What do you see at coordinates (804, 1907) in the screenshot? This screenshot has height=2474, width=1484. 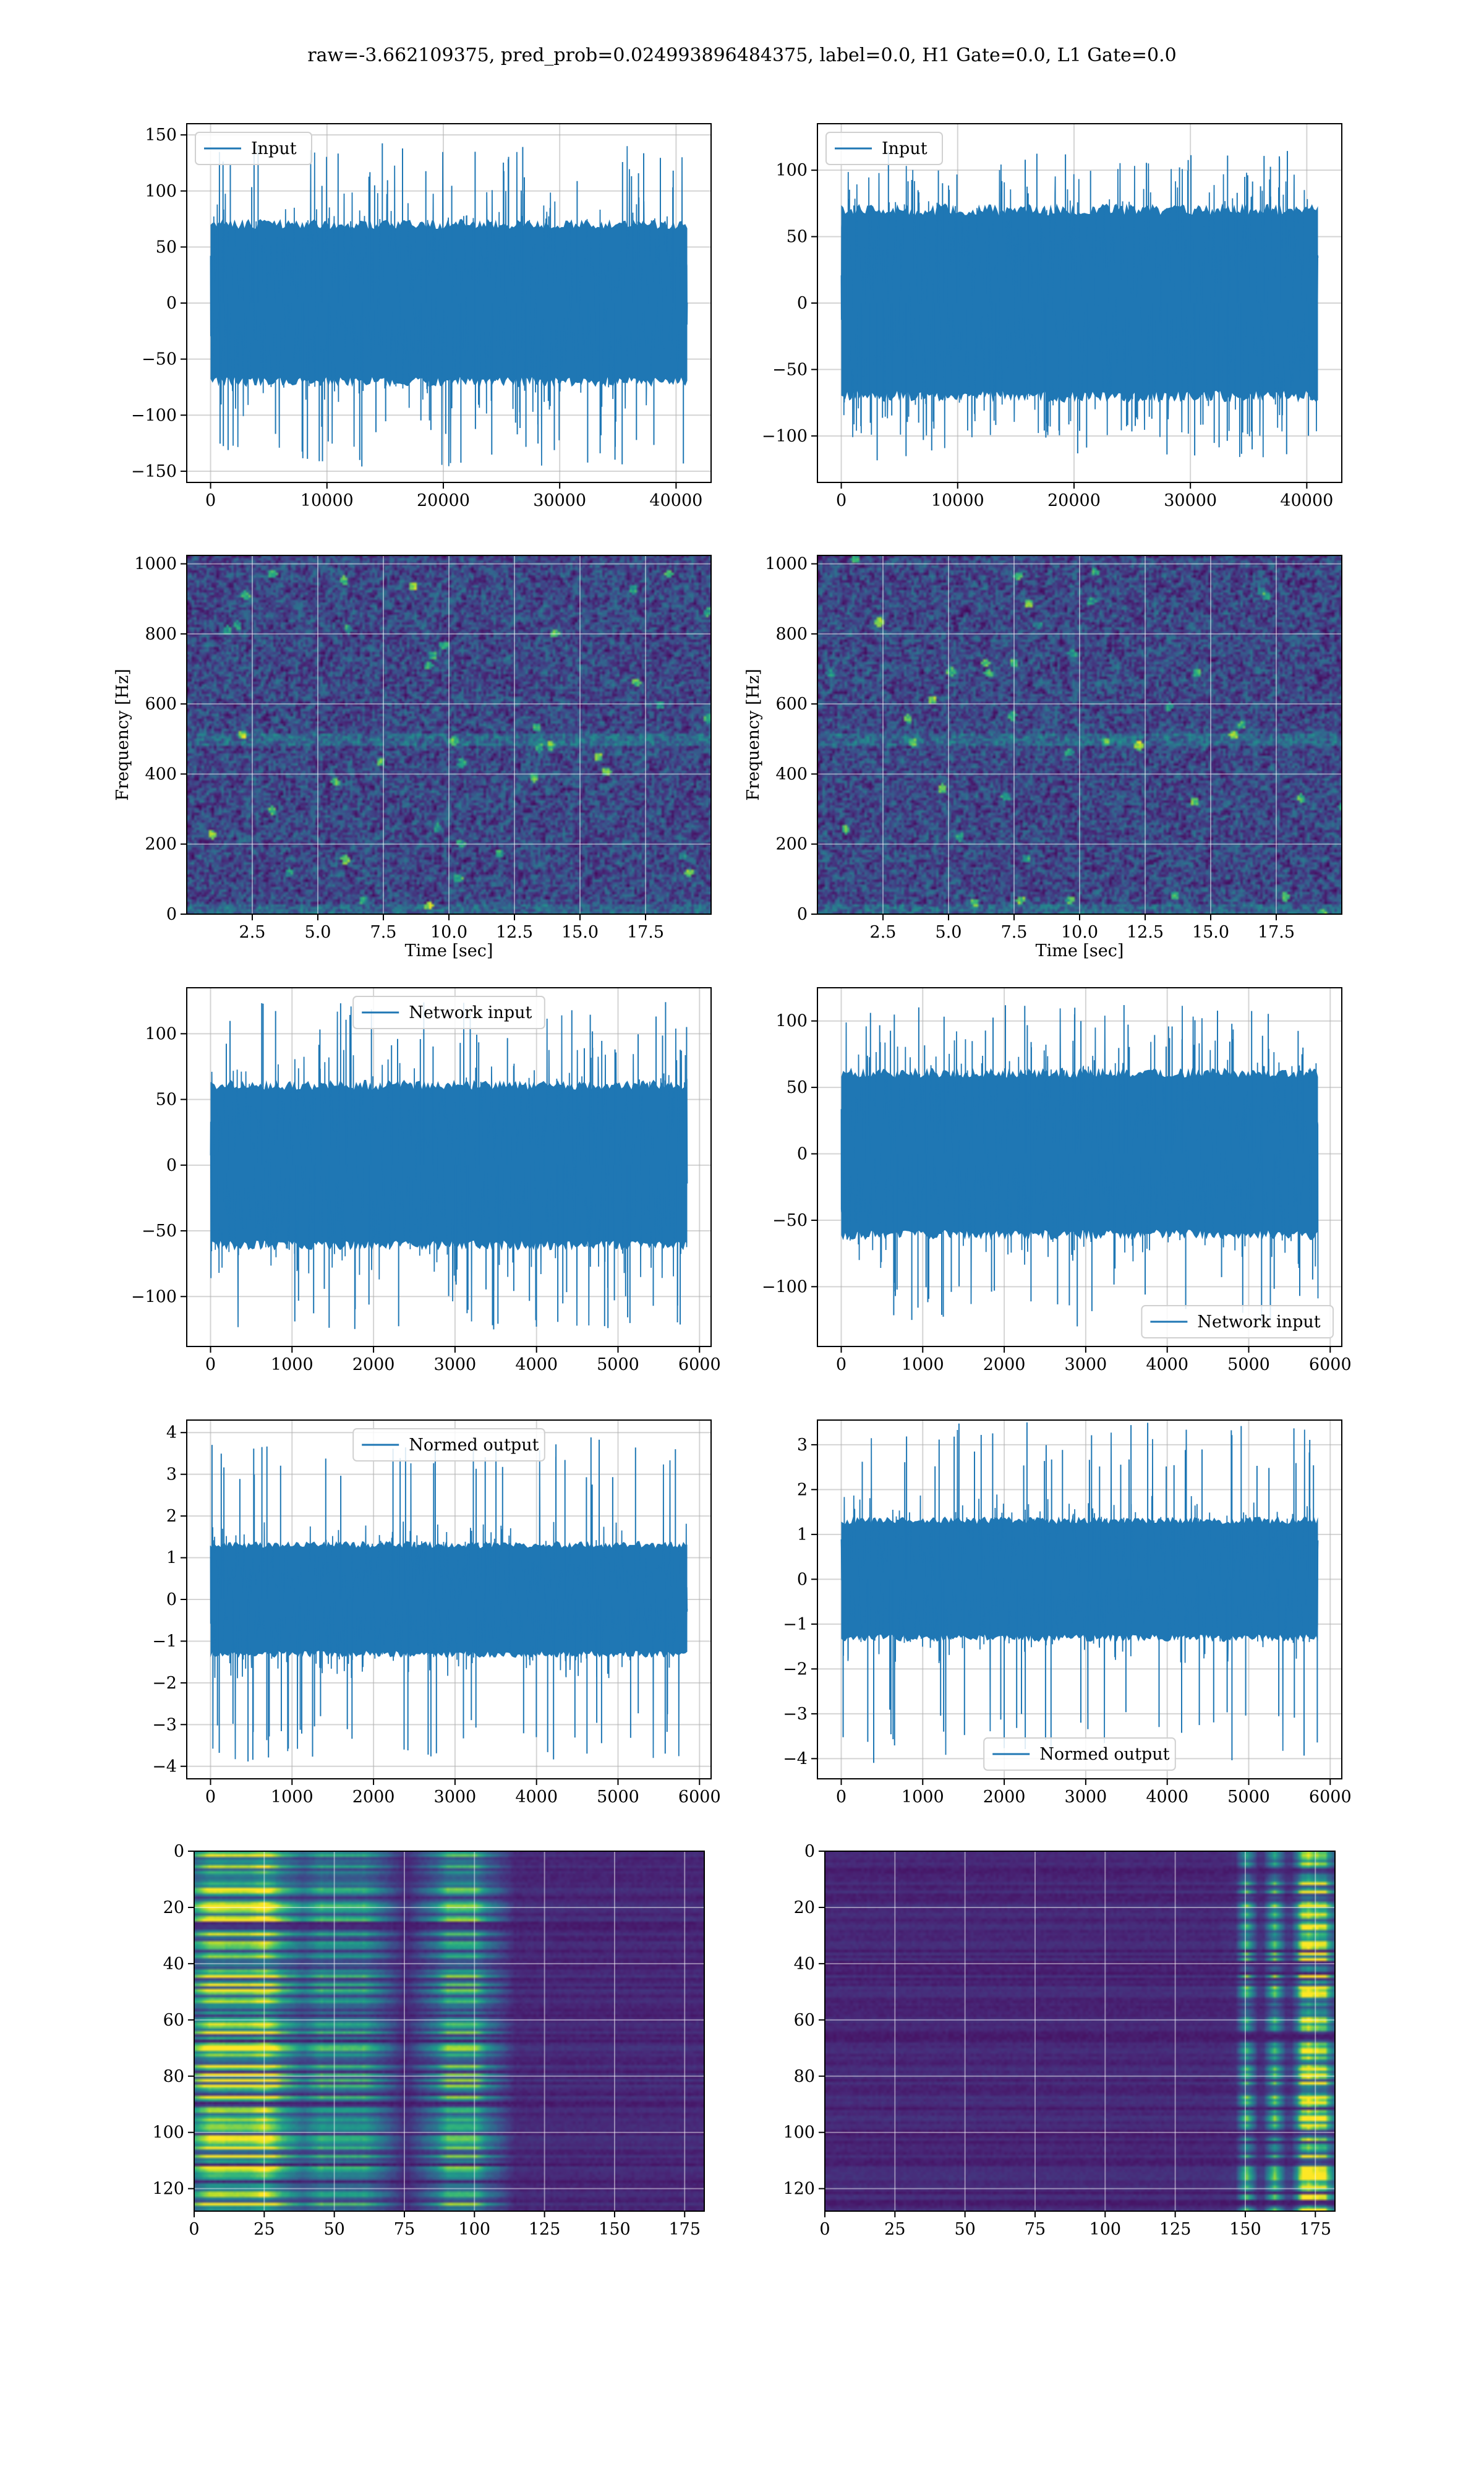 I see `y-tick-label: 20` at bounding box center [804, 1907].